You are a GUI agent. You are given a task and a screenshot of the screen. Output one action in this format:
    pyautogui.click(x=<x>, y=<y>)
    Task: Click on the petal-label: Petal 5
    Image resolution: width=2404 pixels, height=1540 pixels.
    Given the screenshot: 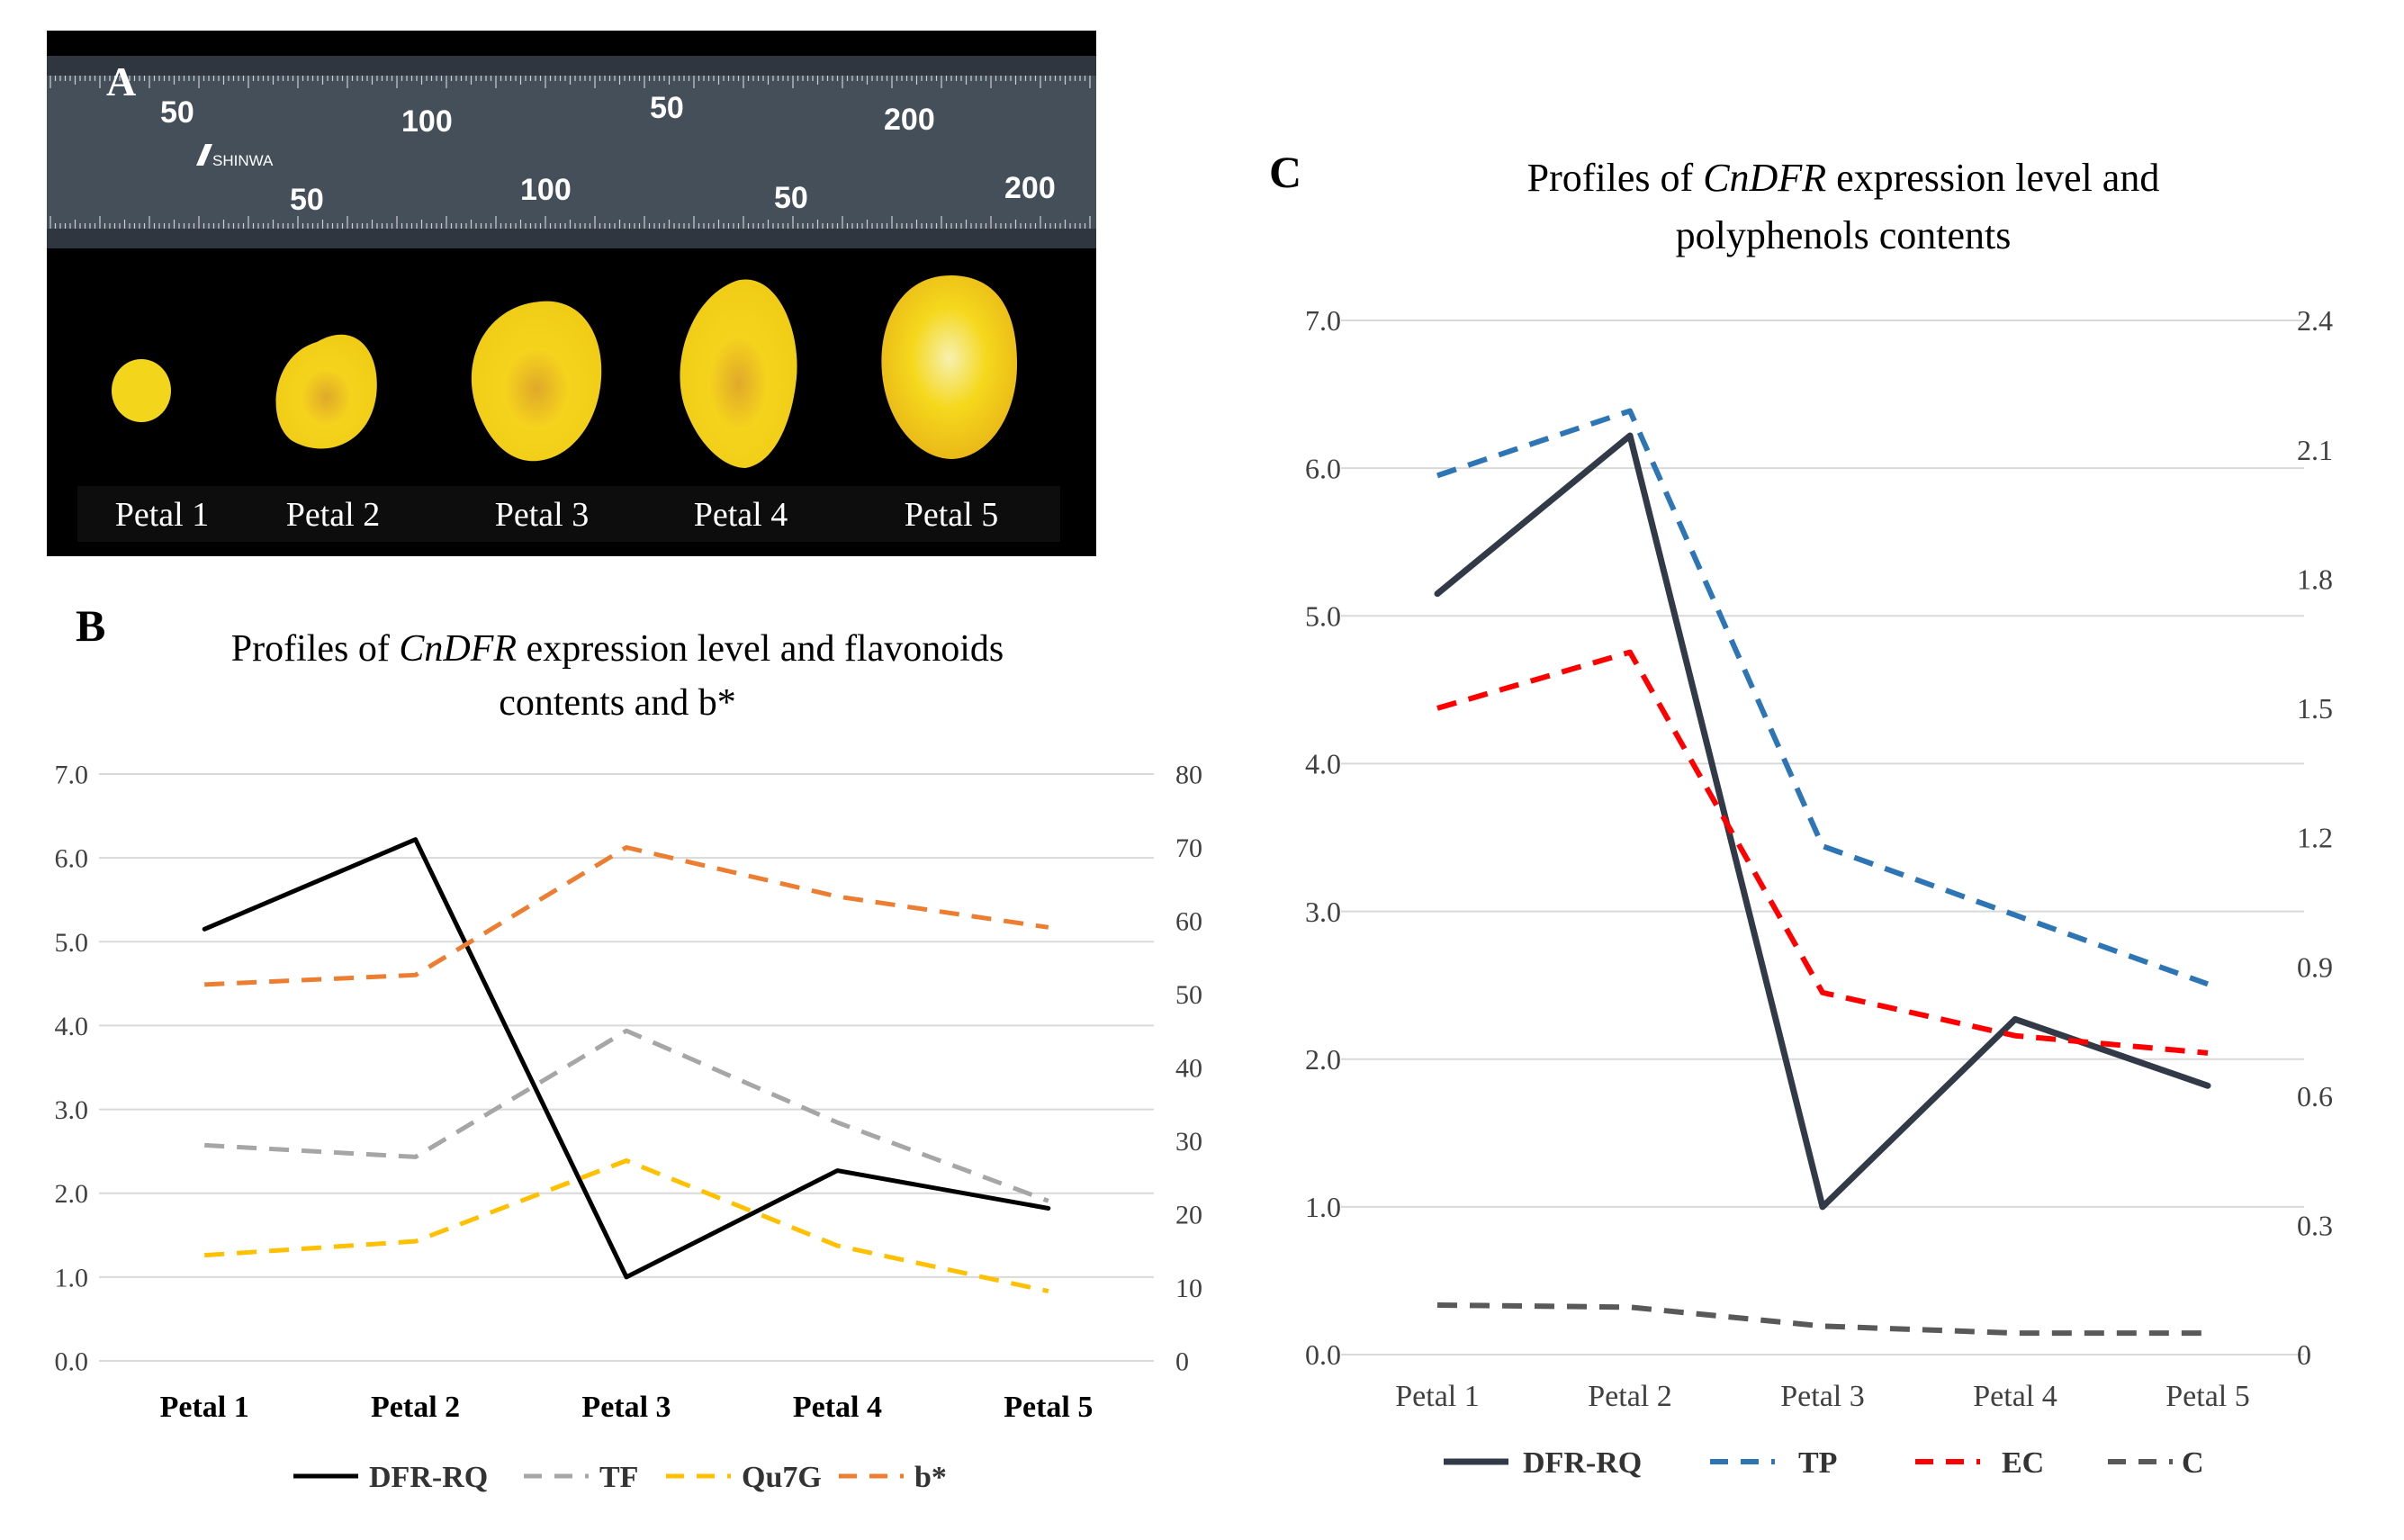 What is the action you would take?
    pyautogui.click(x=951, y=515)
    